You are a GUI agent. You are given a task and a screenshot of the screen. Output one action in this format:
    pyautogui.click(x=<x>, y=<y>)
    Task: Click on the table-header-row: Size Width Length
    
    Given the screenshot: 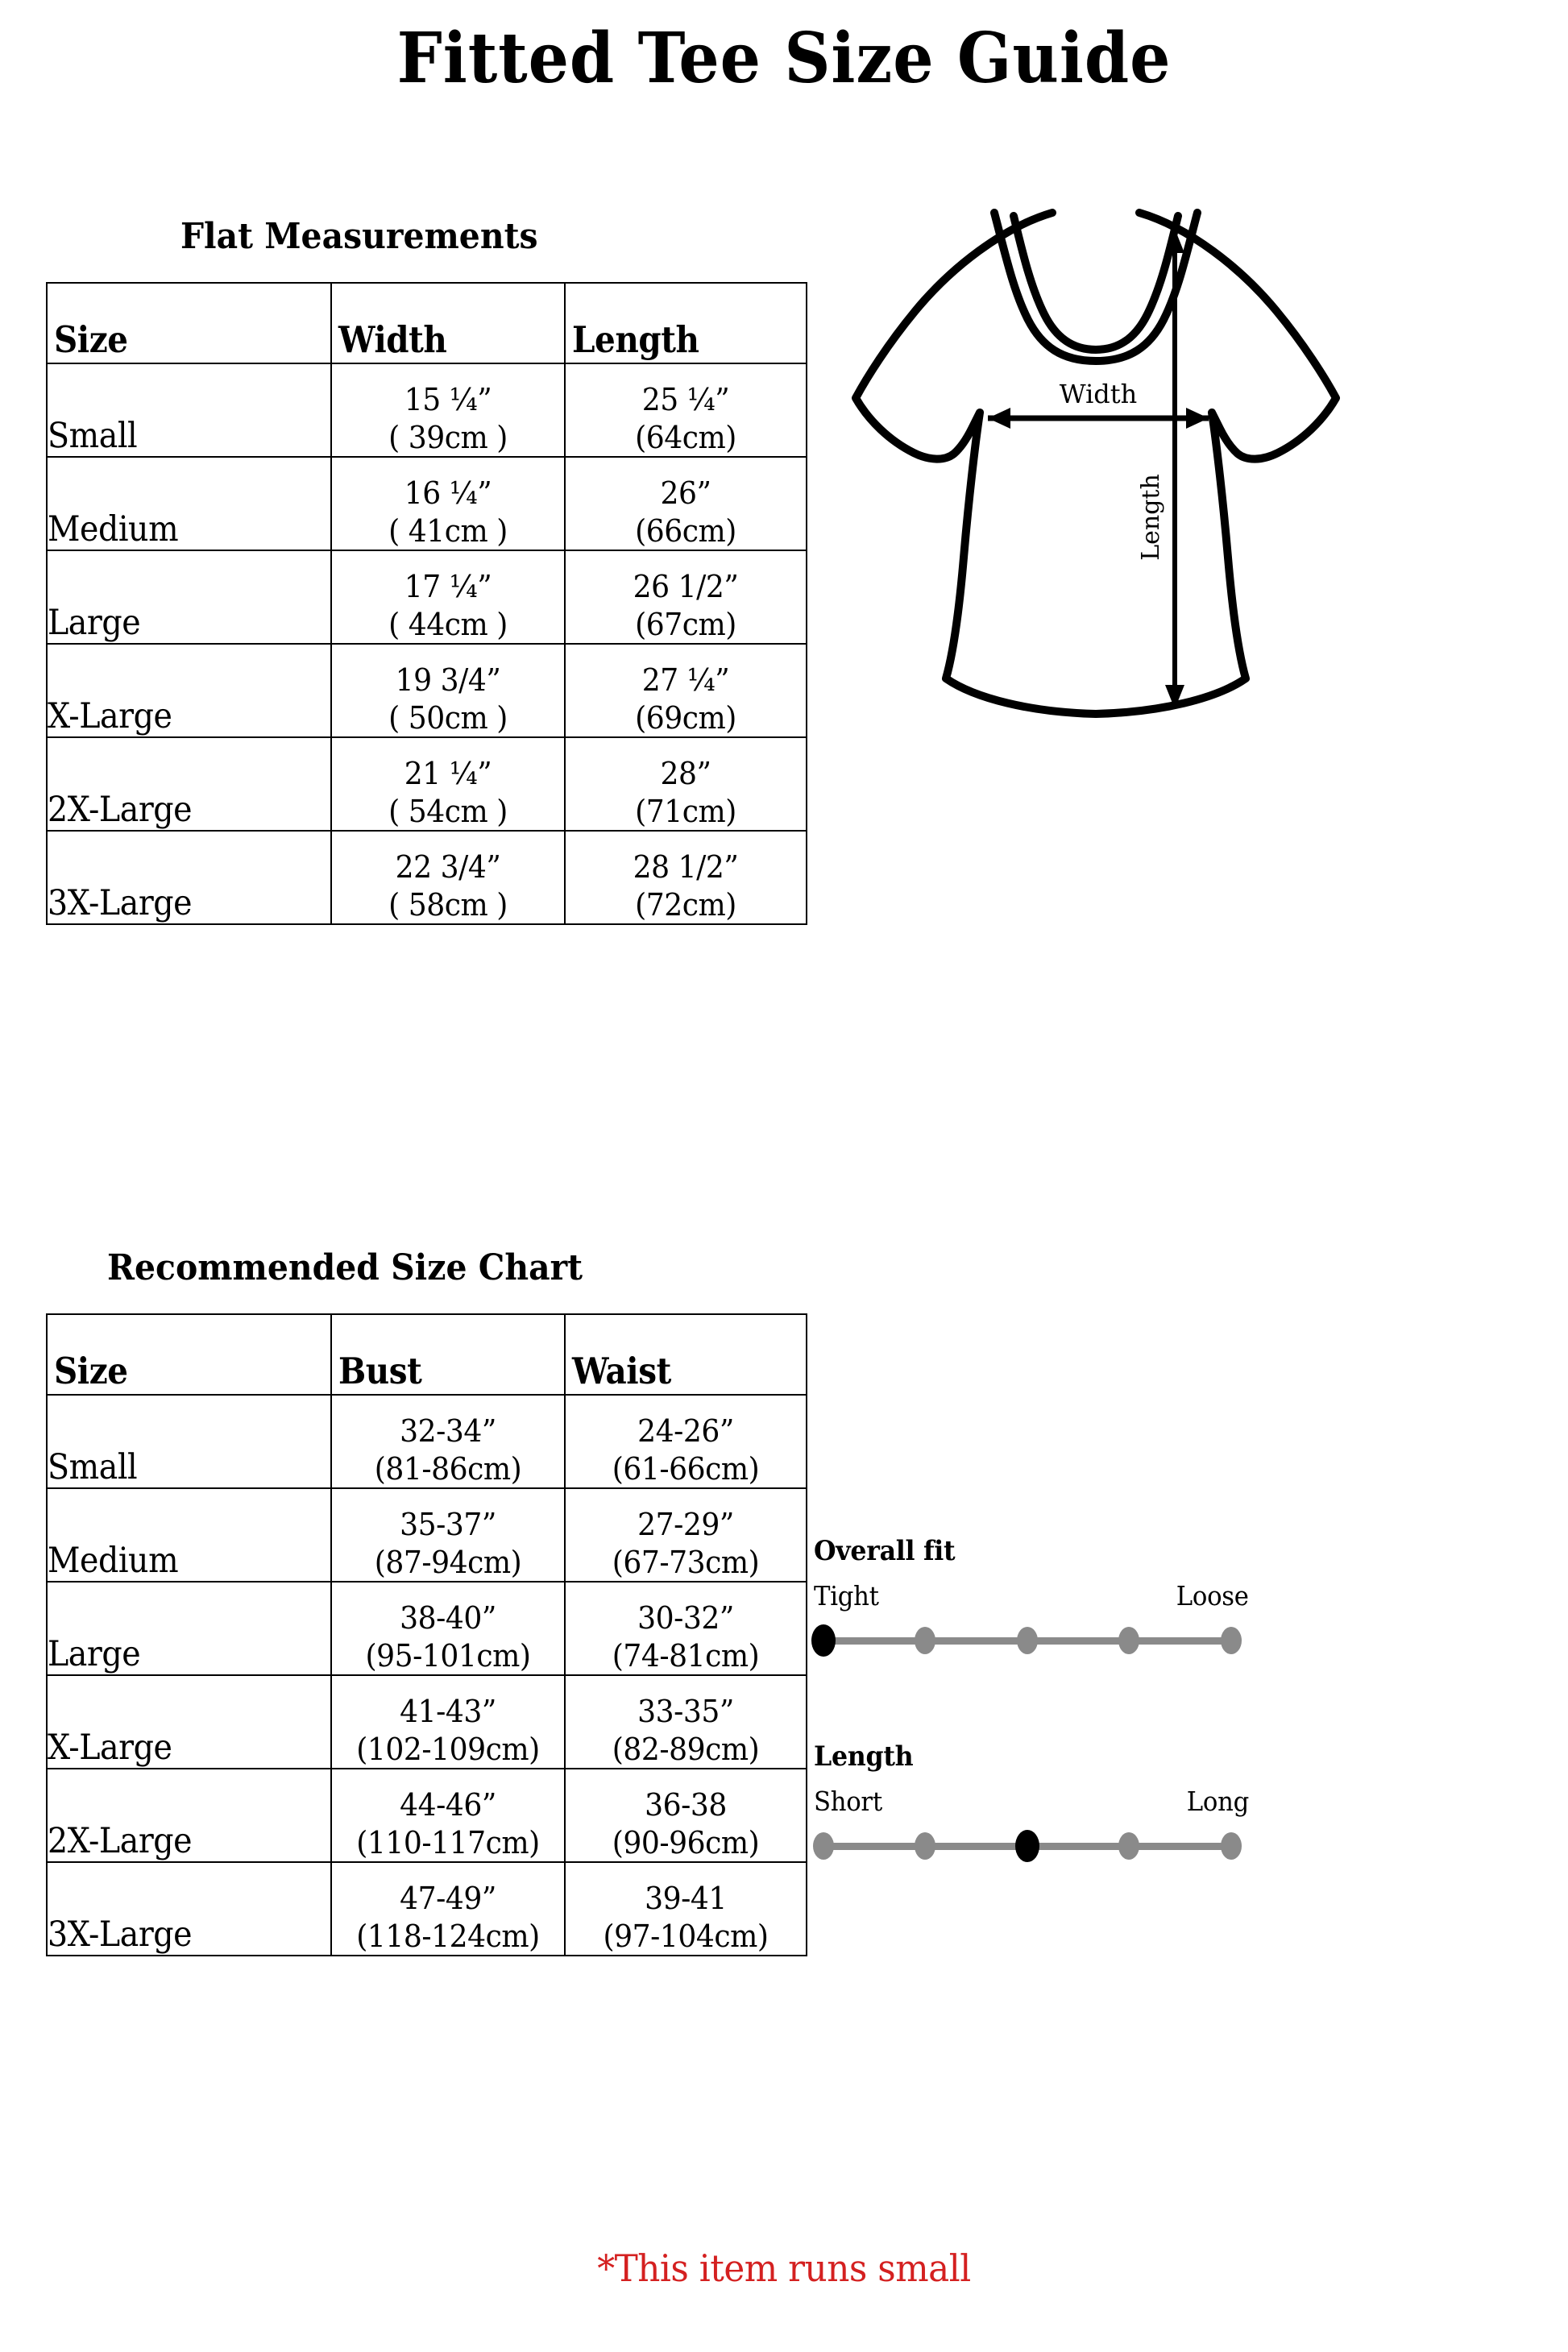 What is the action you would take?
    pyautogui.click(x=427, y=323)
    